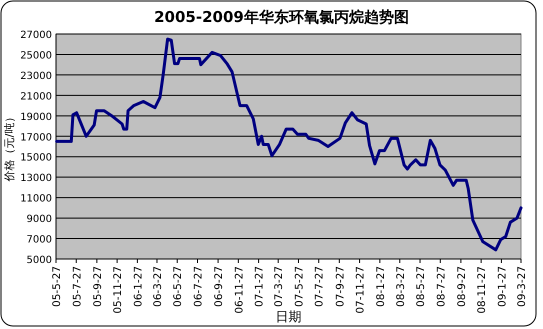 The image size is (543, 329). I want to click on x-tick-label: 05-11-27, so click(118, 290).